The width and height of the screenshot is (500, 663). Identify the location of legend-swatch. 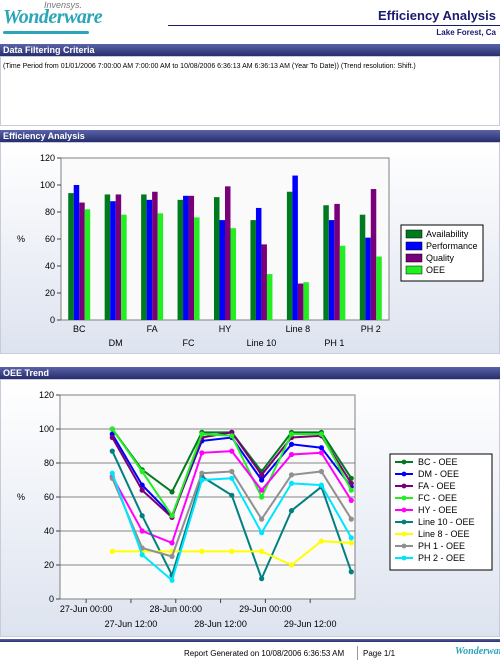
(414, 246).